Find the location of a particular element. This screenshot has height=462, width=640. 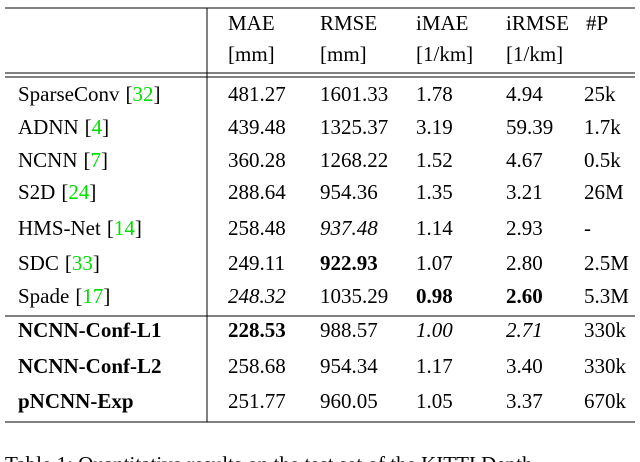

cell: 1.14 is located at coordinates (434, 228).